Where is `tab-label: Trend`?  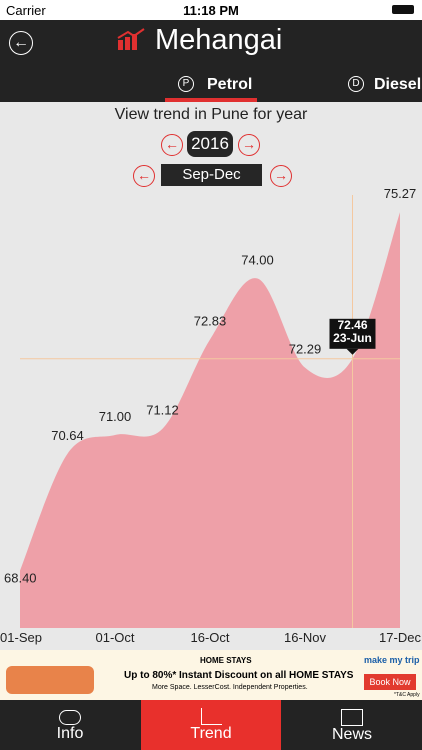 tab-label: Trend is located at coordinates (211, 733).